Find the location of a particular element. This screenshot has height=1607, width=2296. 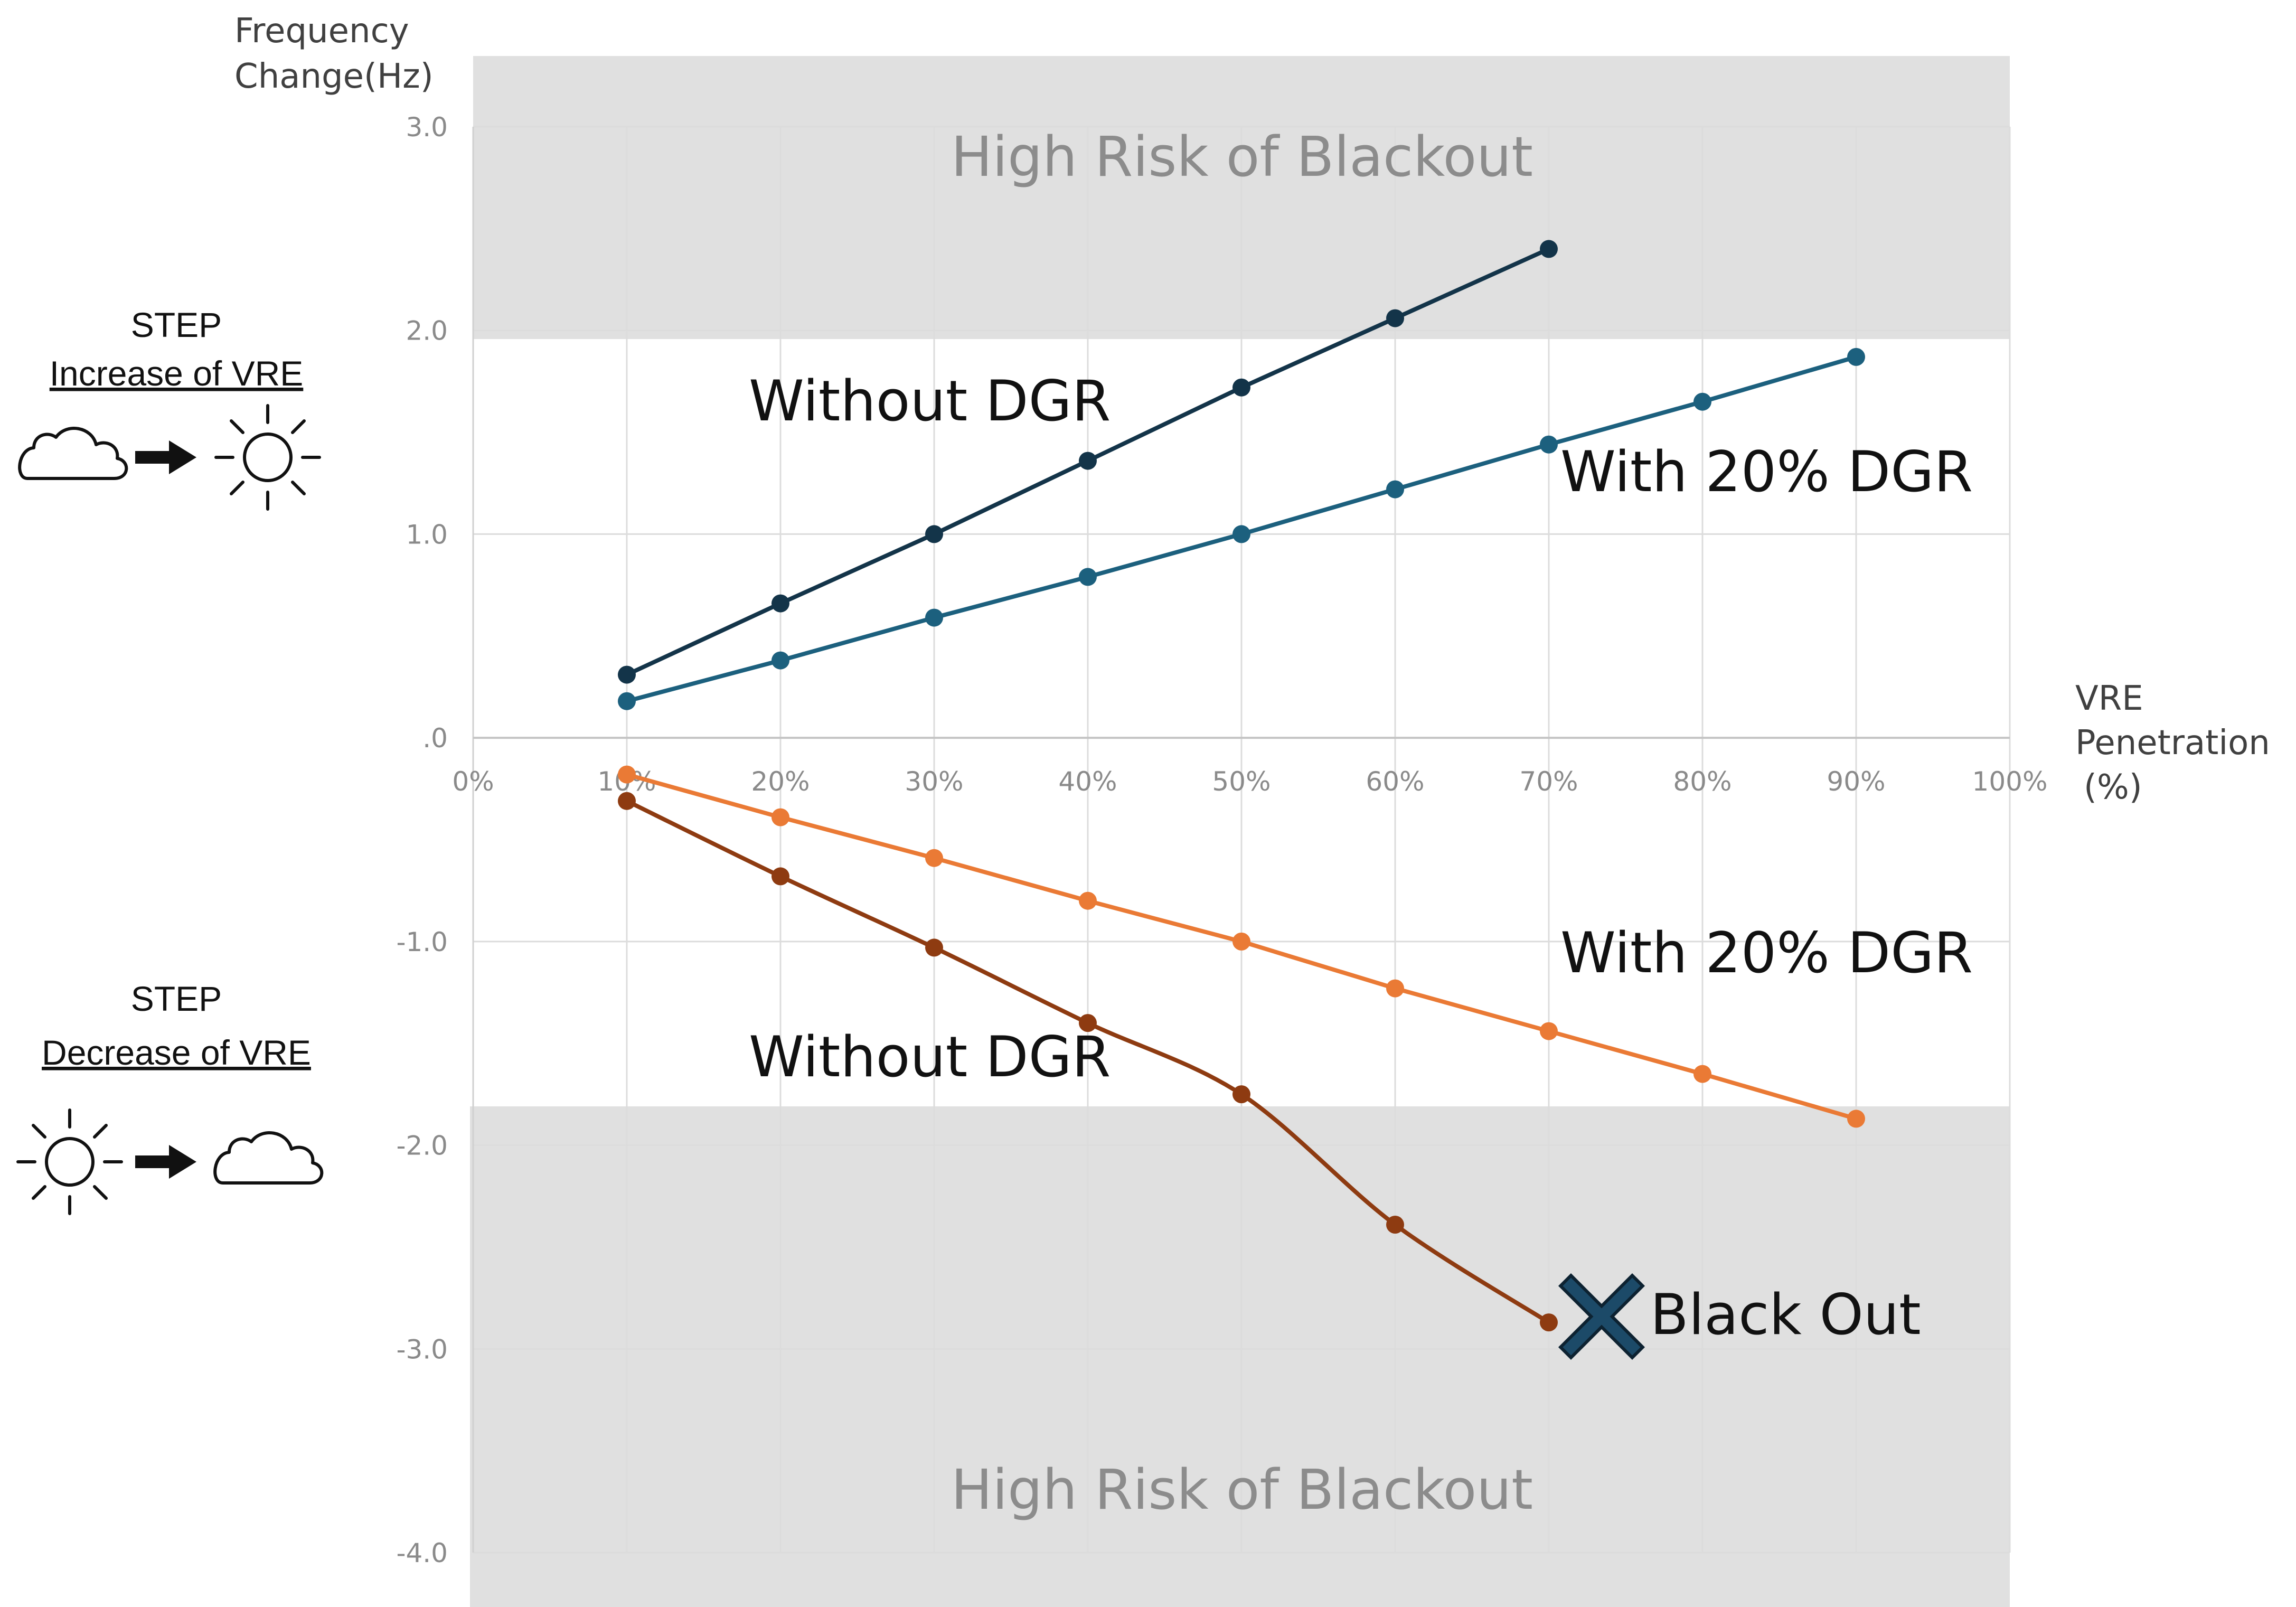

y-axis-title-line-2: Change(Hz) is located at coordinates (334, 76).